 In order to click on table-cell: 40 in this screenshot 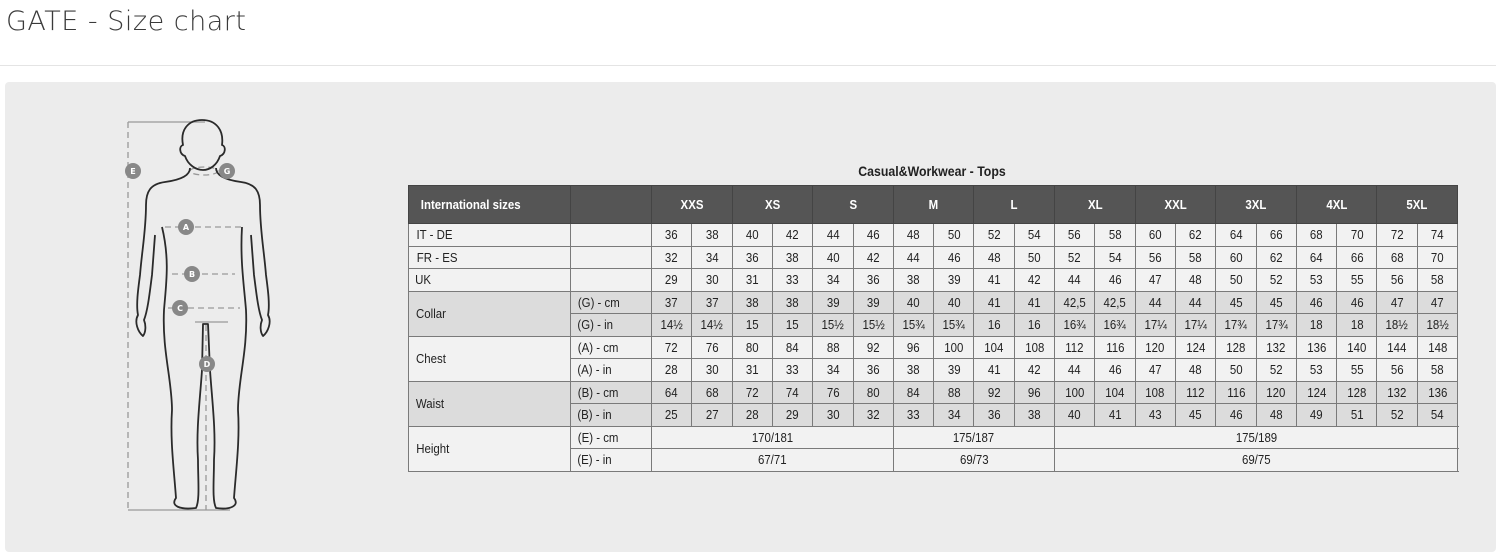, I will do `click(954, 302)`.